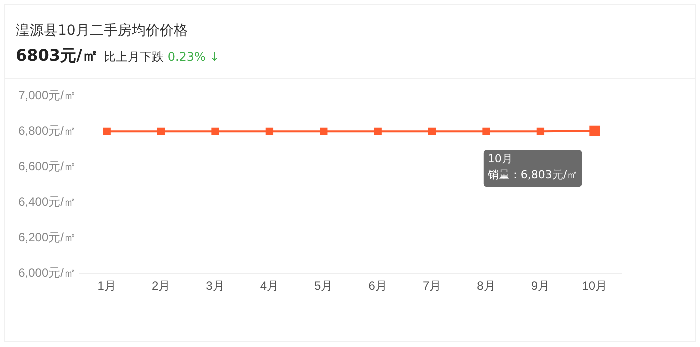 This screenshot has height=347, width=700. What do you see at coordinates (215, 286) in the screenshot?
I see `x-tick-label: 3月` at bounding box center [215, 286].